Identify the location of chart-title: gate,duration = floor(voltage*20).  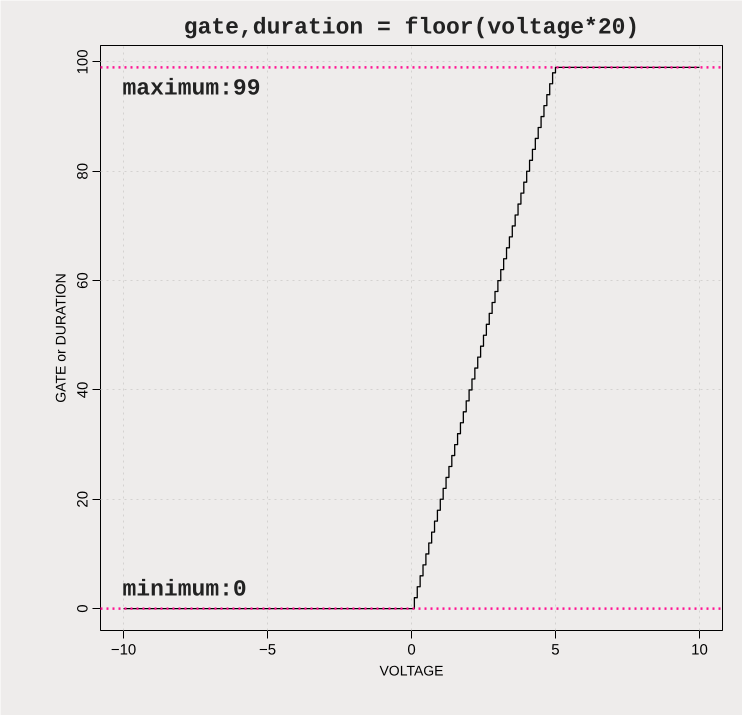
(412, 27).